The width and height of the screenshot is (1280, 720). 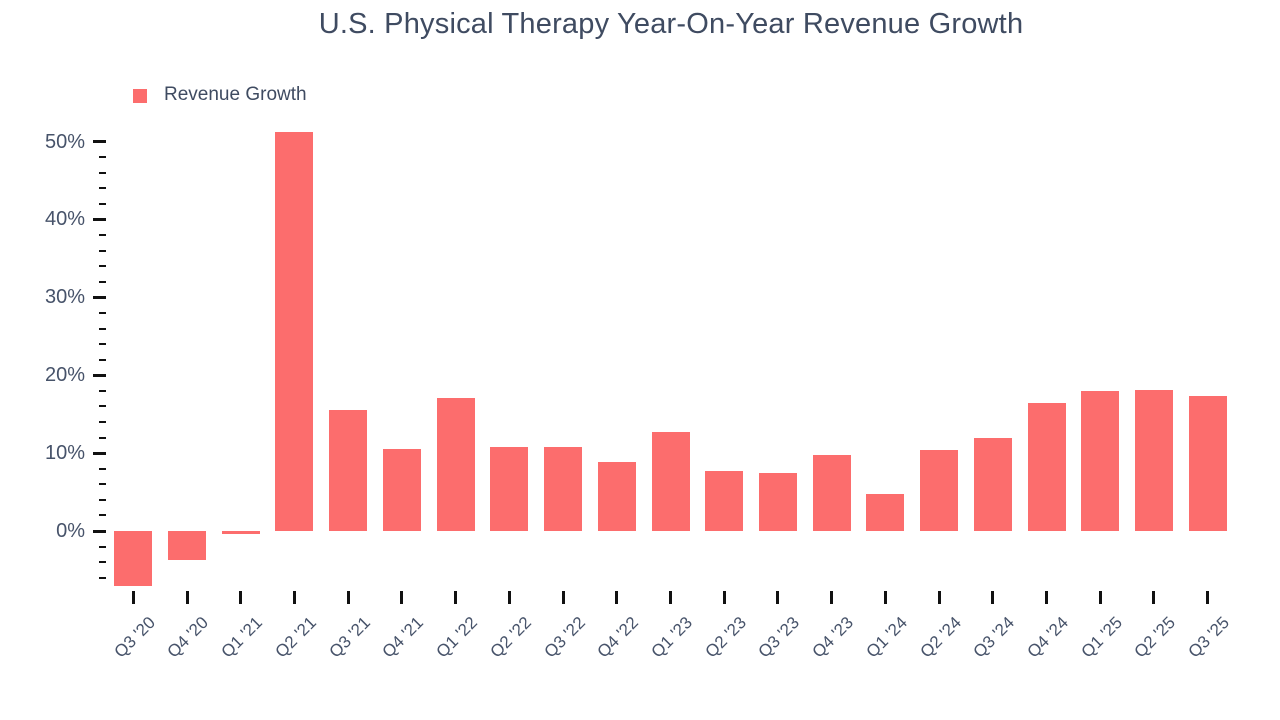 What do you see at coordinates (1209, 637) in the screenshot?
I see `x-axis-tick-label: Q3 '25` at bounding box center [1209, 637].